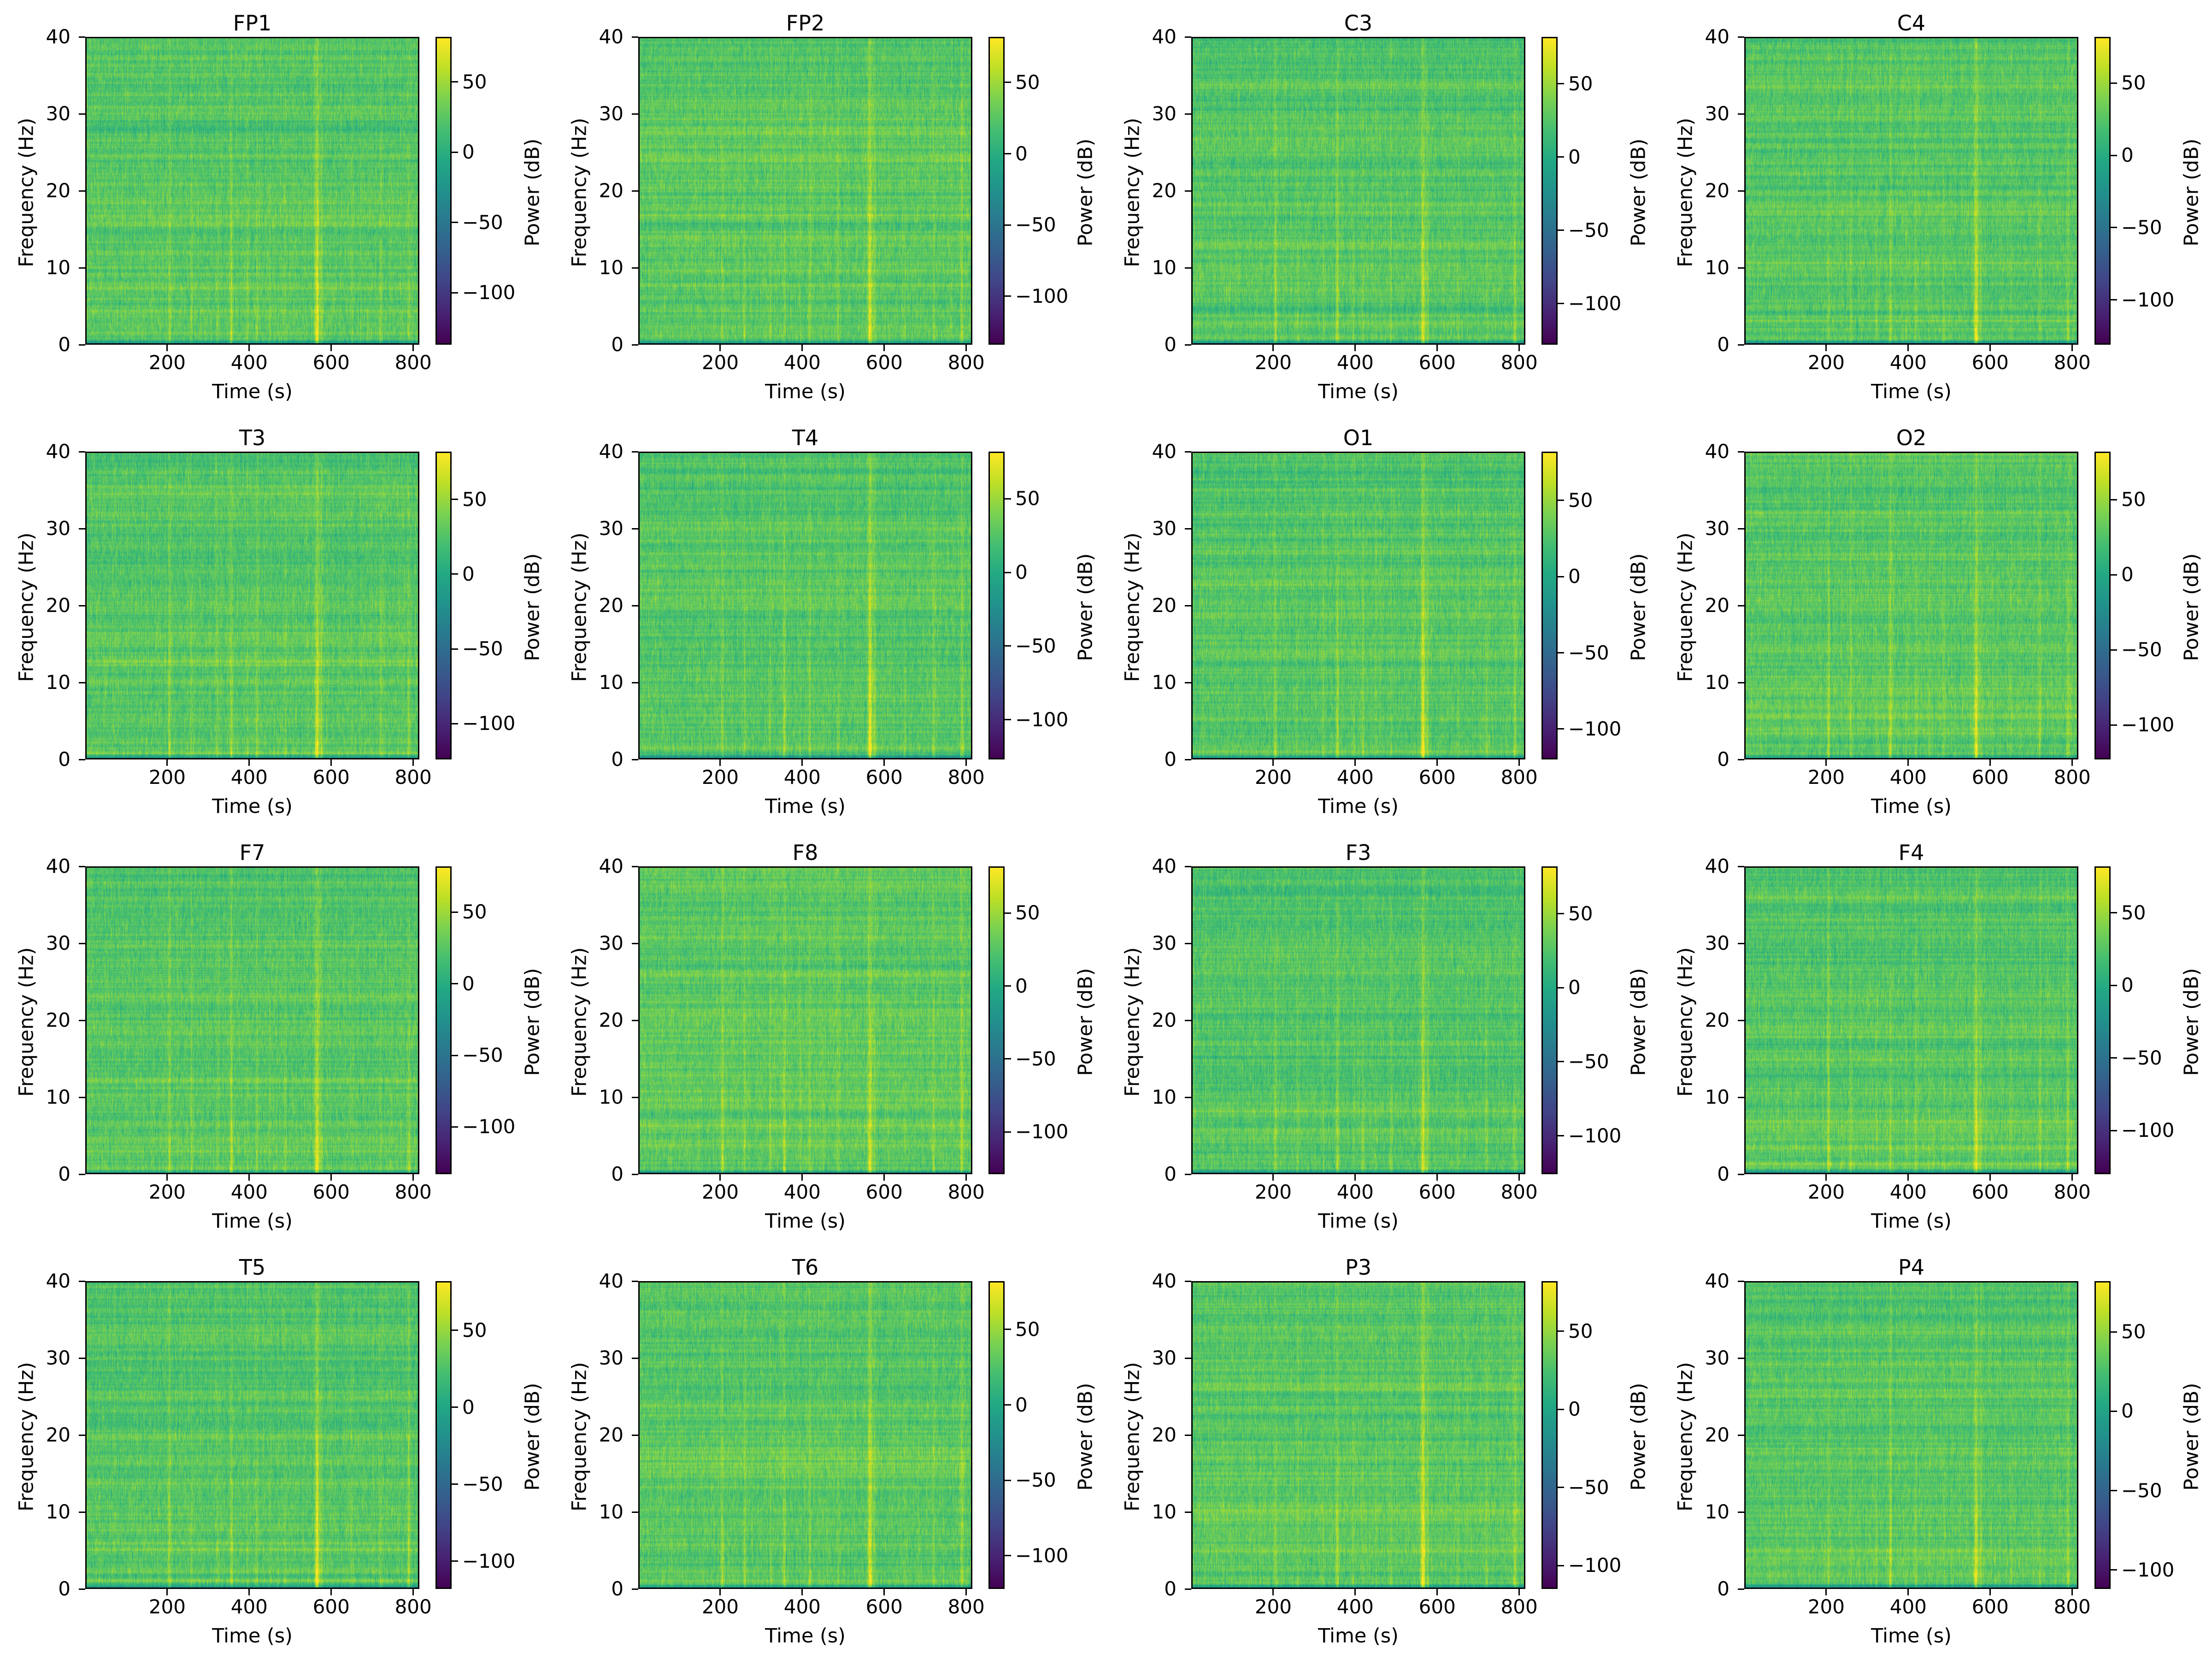  I want to click on colorbar-tick-label: −100, so click(1595, 1565).